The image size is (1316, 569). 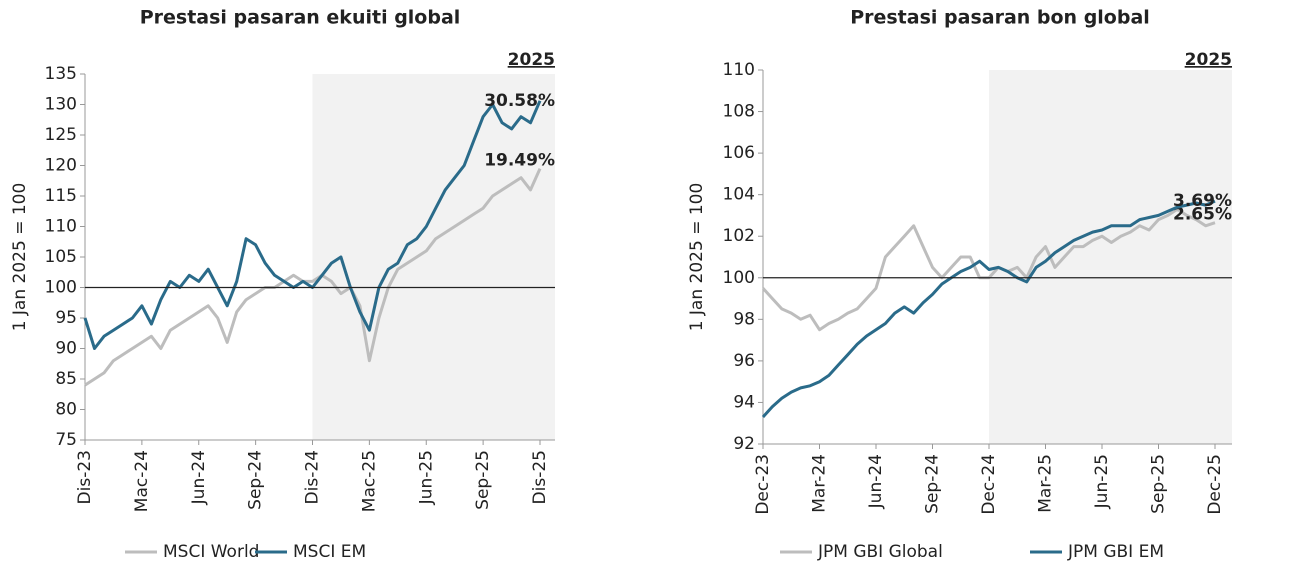 I want to click on y-tick-label: 120, so click(x=61, y=166).